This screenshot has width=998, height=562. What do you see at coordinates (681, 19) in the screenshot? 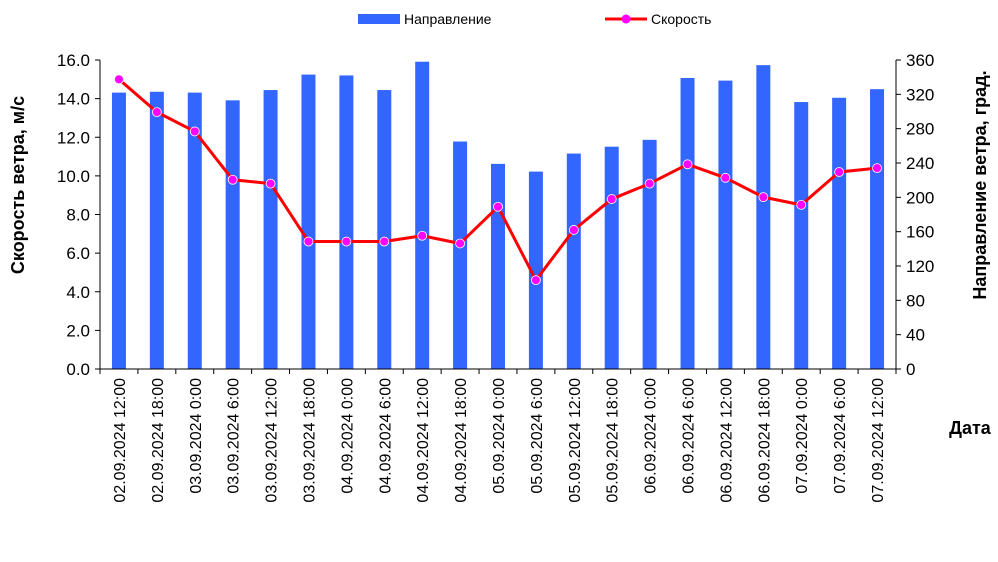
I see `legend-line-label: Скорость` at bounding box center [681, 19].